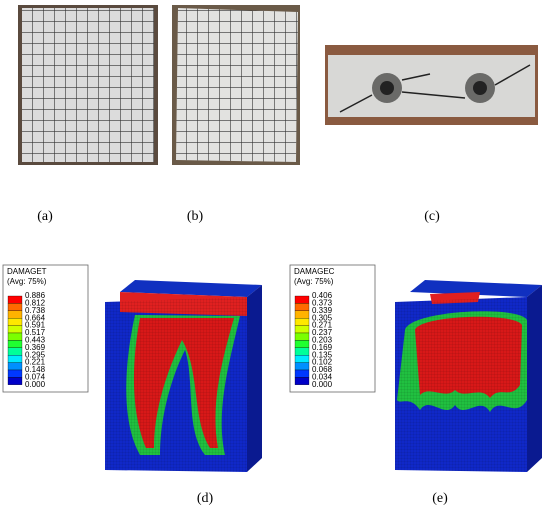  What do you see at coordinates (322, 347) in the screenshot?
I see `legend-value: 0.169` at bounding box center [322, 347].